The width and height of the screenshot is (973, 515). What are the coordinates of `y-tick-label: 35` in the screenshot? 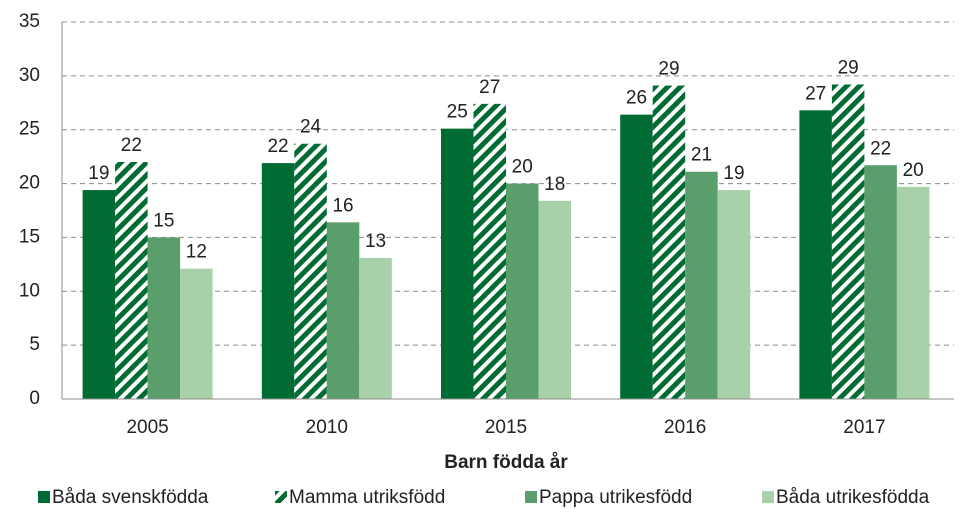 It's located at (29, 21).